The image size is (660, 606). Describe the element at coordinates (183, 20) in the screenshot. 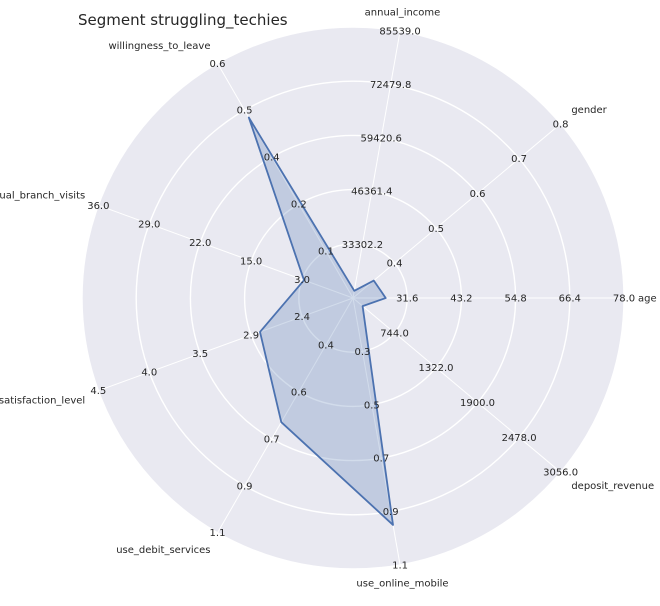

I see `chart-title: Segment struggling_techies` at that location.